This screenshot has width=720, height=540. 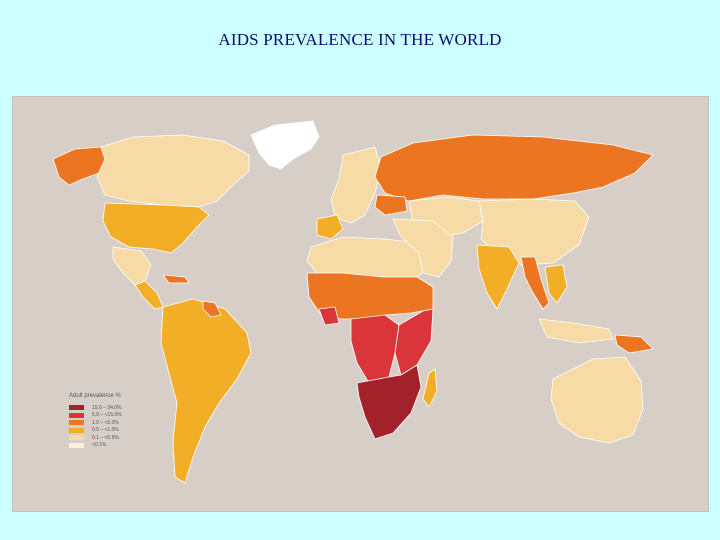 I want to click on region-western-europe, so click(x=356, y=185).